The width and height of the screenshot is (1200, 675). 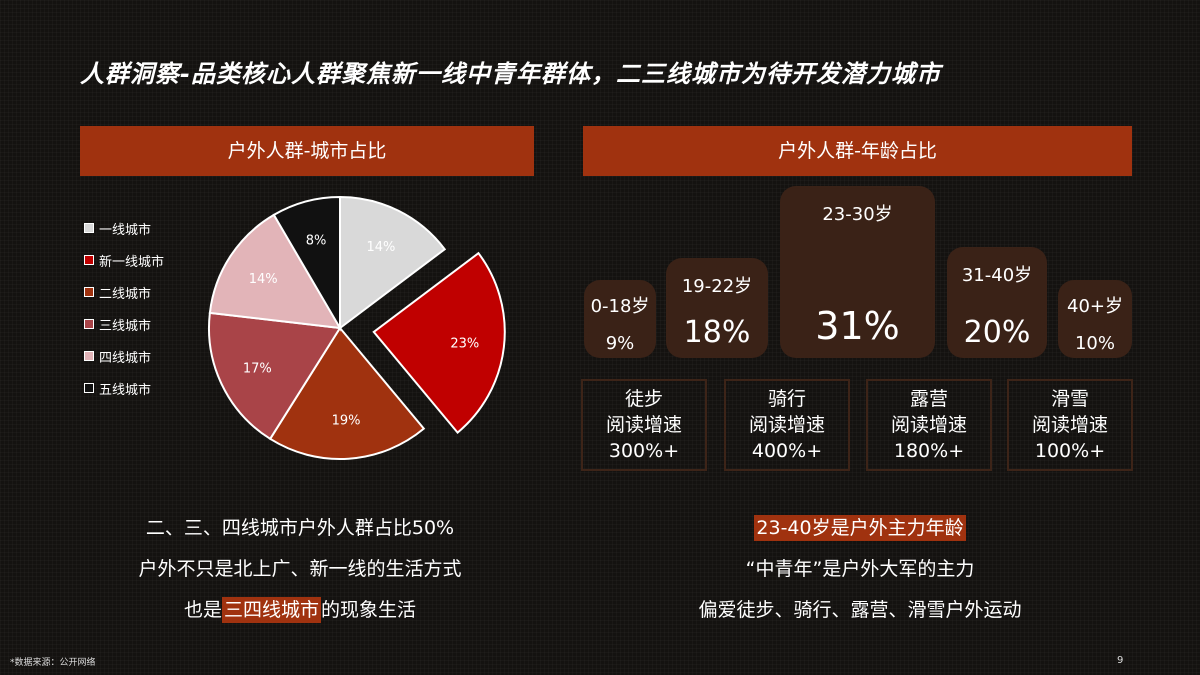 I want to click on activity-value: 180%+, so click(x=929, y=451).